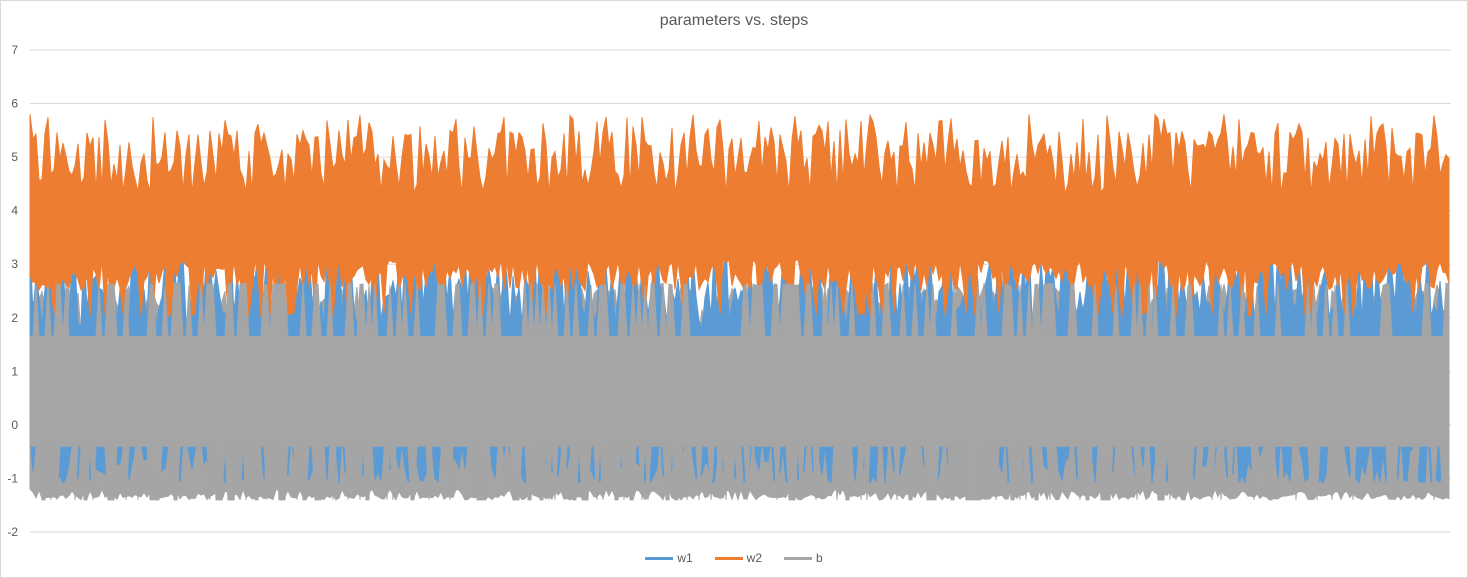  I want to click on y-tick-label: 3, so click(14, 264).